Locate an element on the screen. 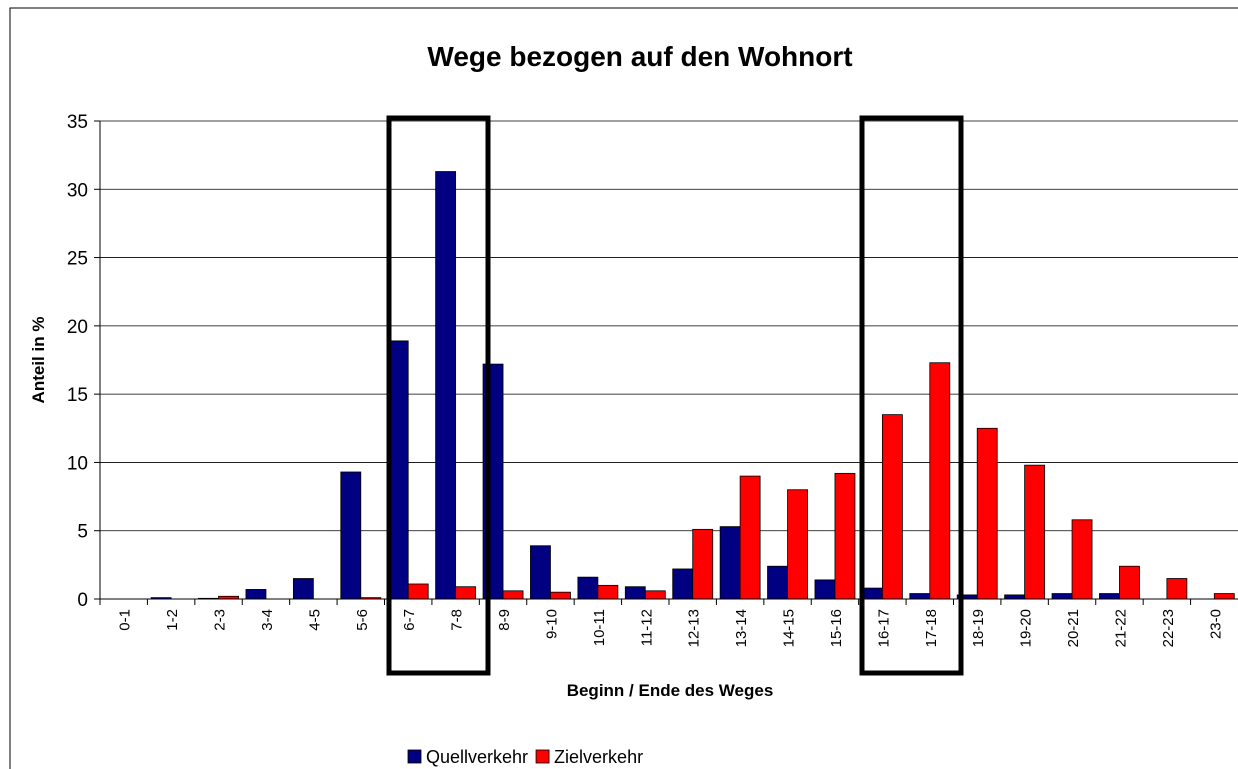 The image size is (1238, 769). legend-label: Zielverkehr is located at coordinates (598, 757).